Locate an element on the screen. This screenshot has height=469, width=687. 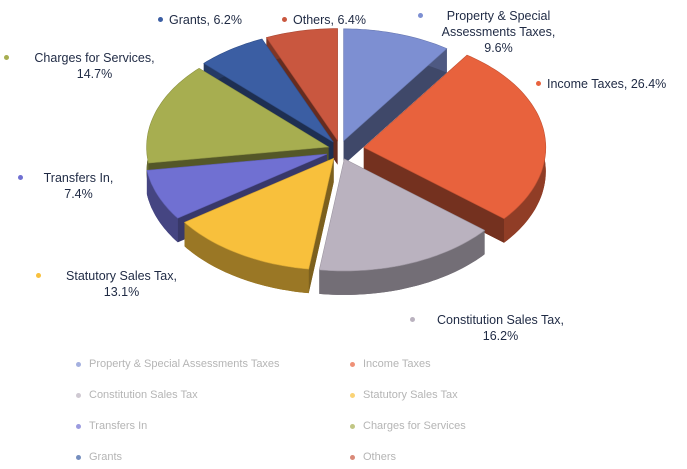
legend-label: Charges for Services is located at coordinates (414, 426).